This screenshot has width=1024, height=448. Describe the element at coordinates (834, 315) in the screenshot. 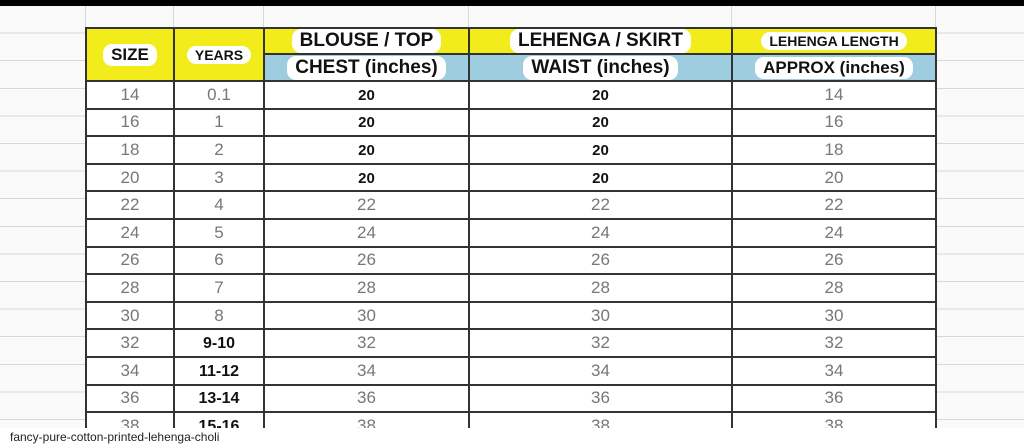

I see `cell-length: 30` at that location.